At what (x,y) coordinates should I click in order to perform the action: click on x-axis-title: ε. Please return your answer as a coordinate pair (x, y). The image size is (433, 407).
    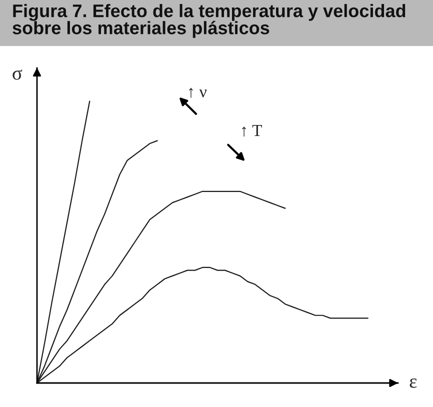
    Looking at the image, I should click on (413, 383).